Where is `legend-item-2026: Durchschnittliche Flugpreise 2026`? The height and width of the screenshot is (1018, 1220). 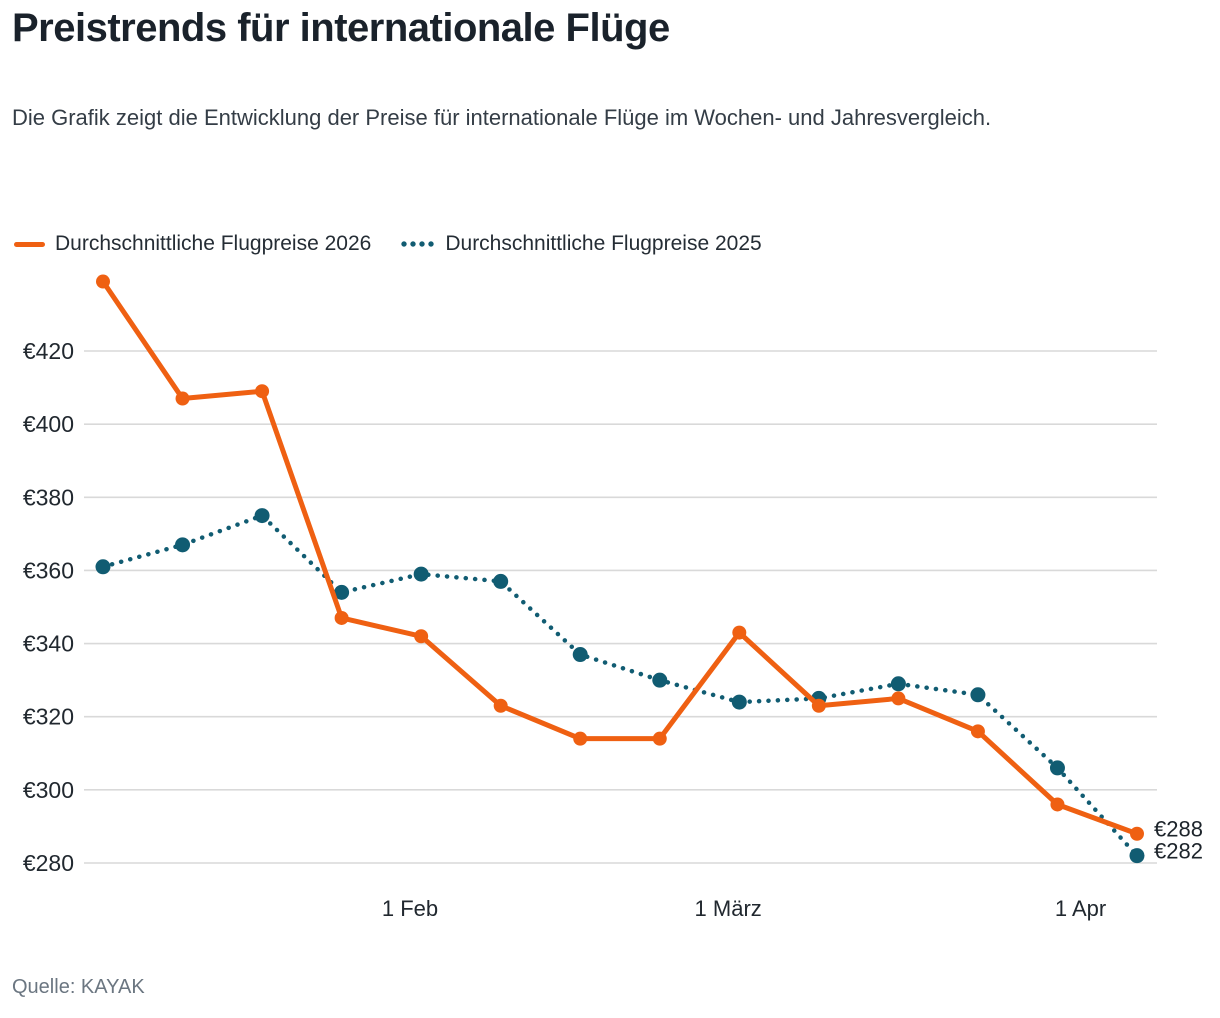 legend-item-2026: Durchschnittliche Flugpreise 2026 is located at coordinates (192, 244).